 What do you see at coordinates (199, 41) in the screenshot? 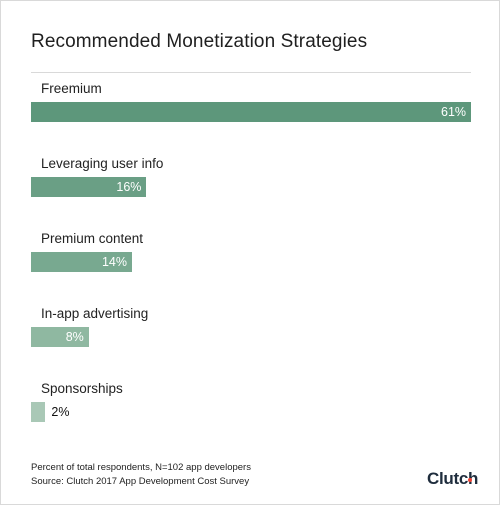
I see `chart-title: Recommended Monetization Strategies` at bounding box center [199, 41].